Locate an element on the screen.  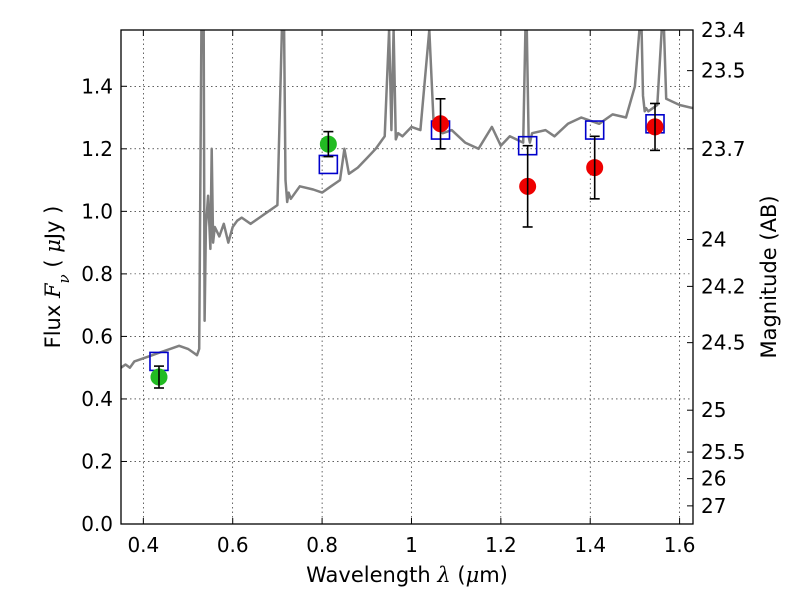
y-tick-label: 0.6 is located at coordinates (97, 336).